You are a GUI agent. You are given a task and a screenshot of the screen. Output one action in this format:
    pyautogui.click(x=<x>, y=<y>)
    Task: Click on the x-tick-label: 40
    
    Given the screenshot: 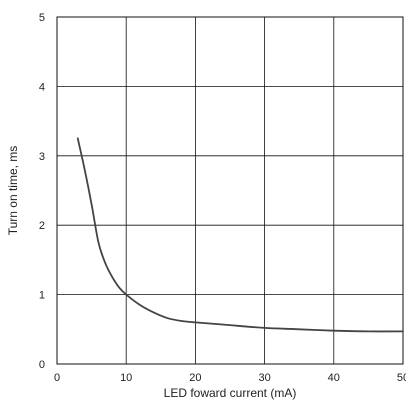 What is the action you would take?
    pyautogui.click(x=334, y=378)
    